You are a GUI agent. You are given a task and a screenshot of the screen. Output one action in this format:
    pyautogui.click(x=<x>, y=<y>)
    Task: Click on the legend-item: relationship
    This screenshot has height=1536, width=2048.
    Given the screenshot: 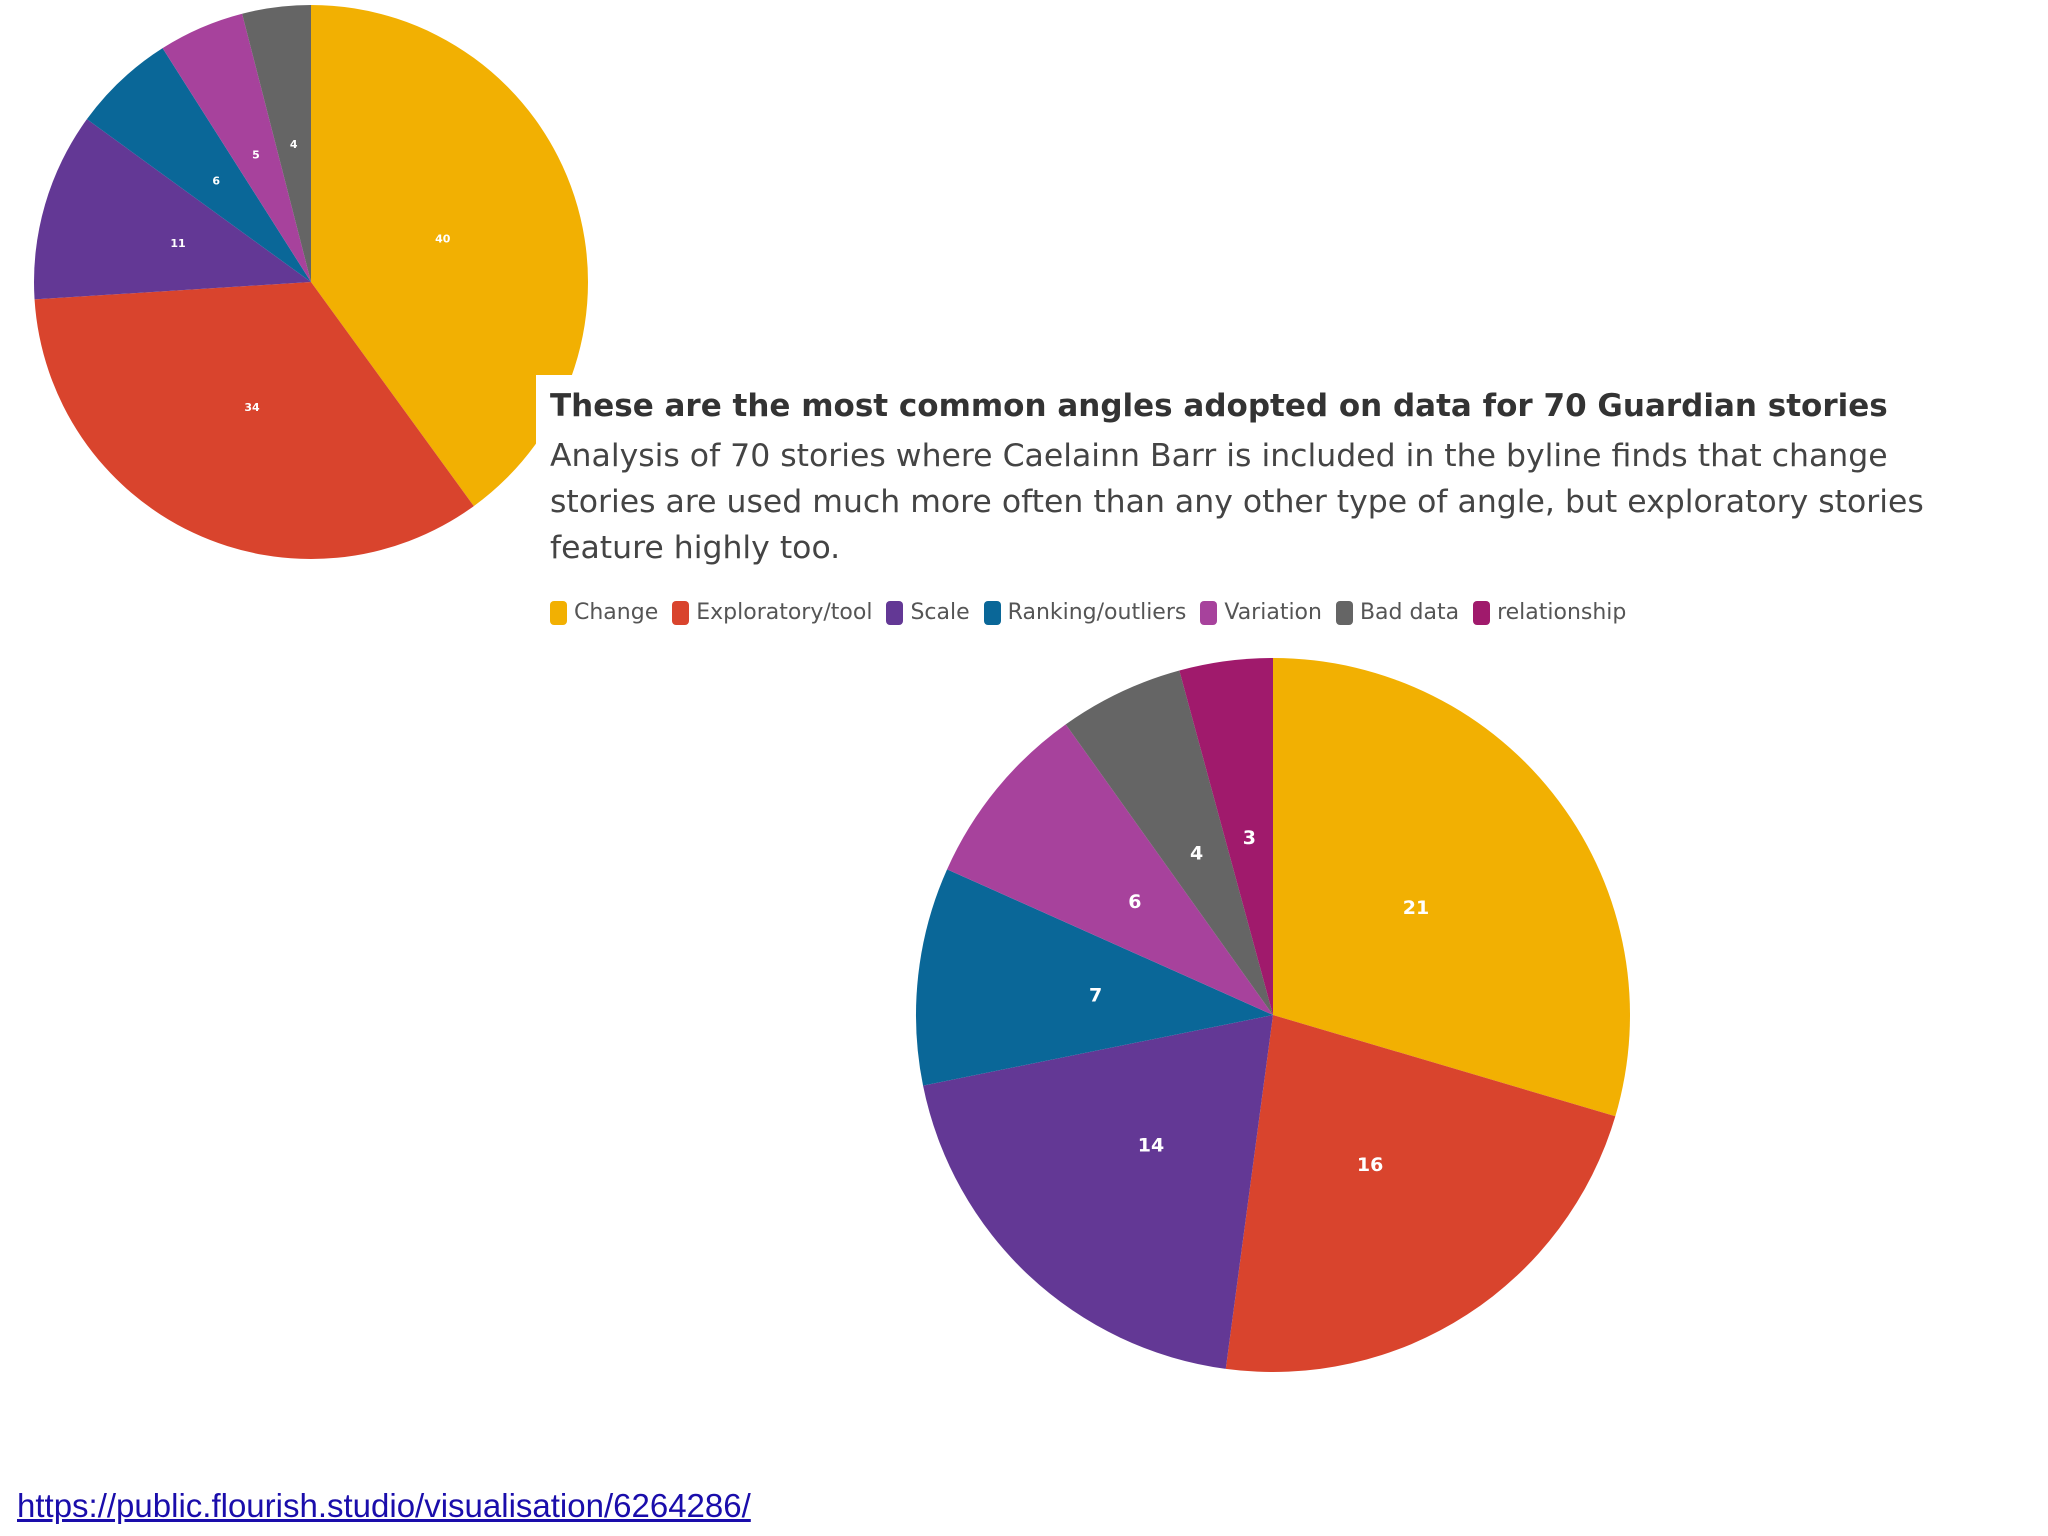 What is the action you would take?
    pyautogui.click(x=1549, y=612)
    